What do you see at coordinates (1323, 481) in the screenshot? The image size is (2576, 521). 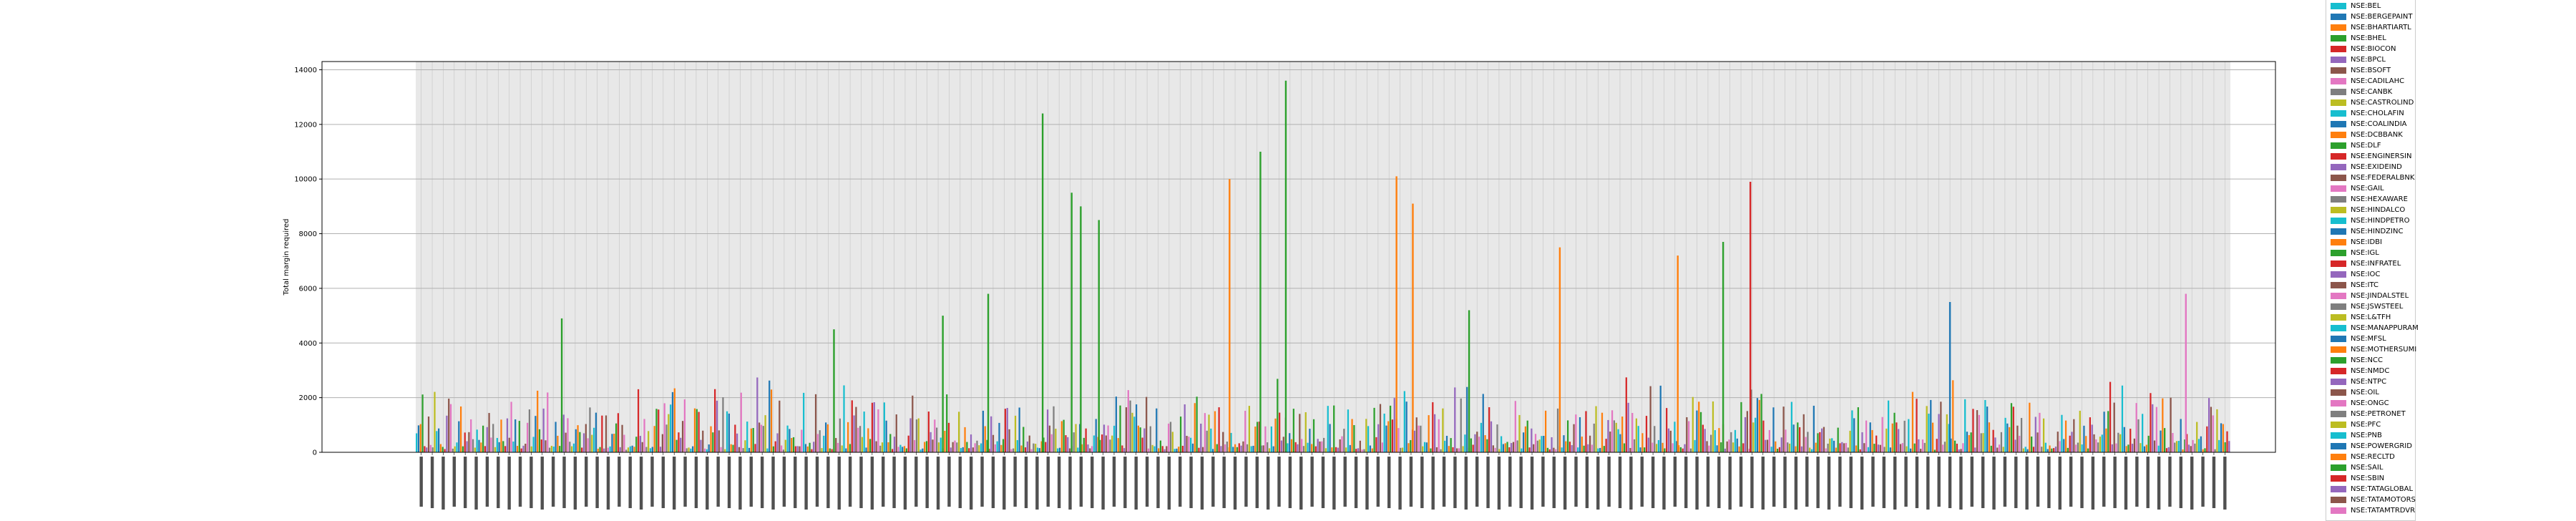 I see `x-axis-ticks` at bounding box center [1323, 481].